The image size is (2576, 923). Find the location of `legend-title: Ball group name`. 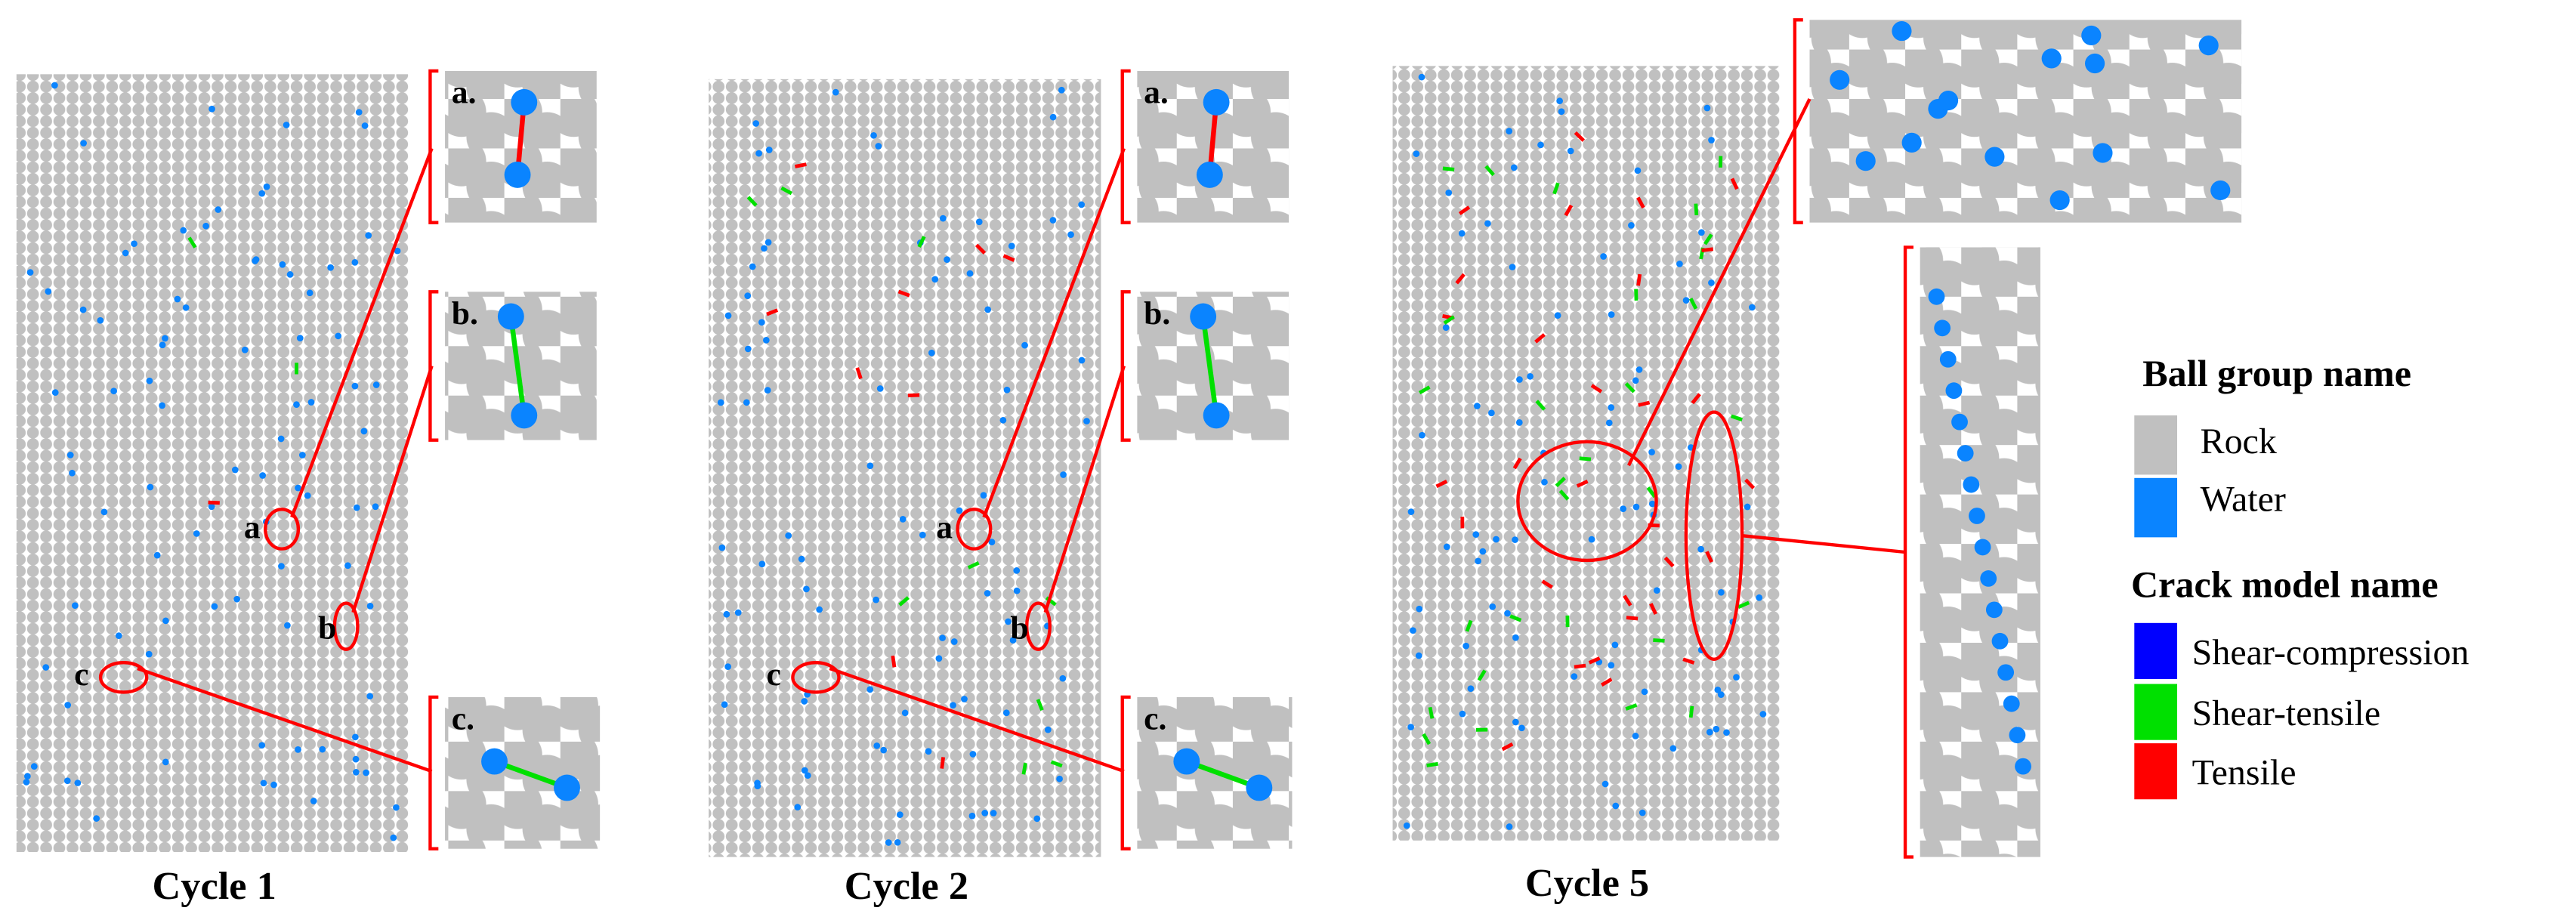

legend-title: Ball group name is located at coordinates (2276, 373).